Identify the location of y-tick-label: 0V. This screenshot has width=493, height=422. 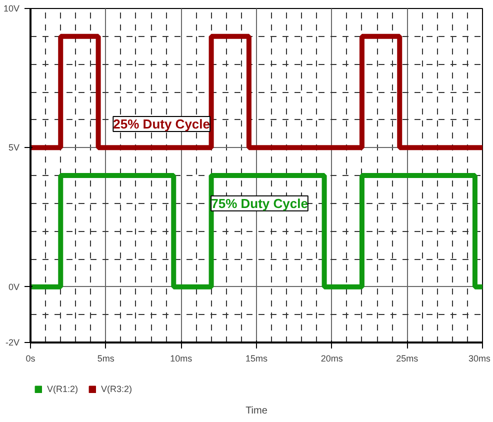
(14, 287).